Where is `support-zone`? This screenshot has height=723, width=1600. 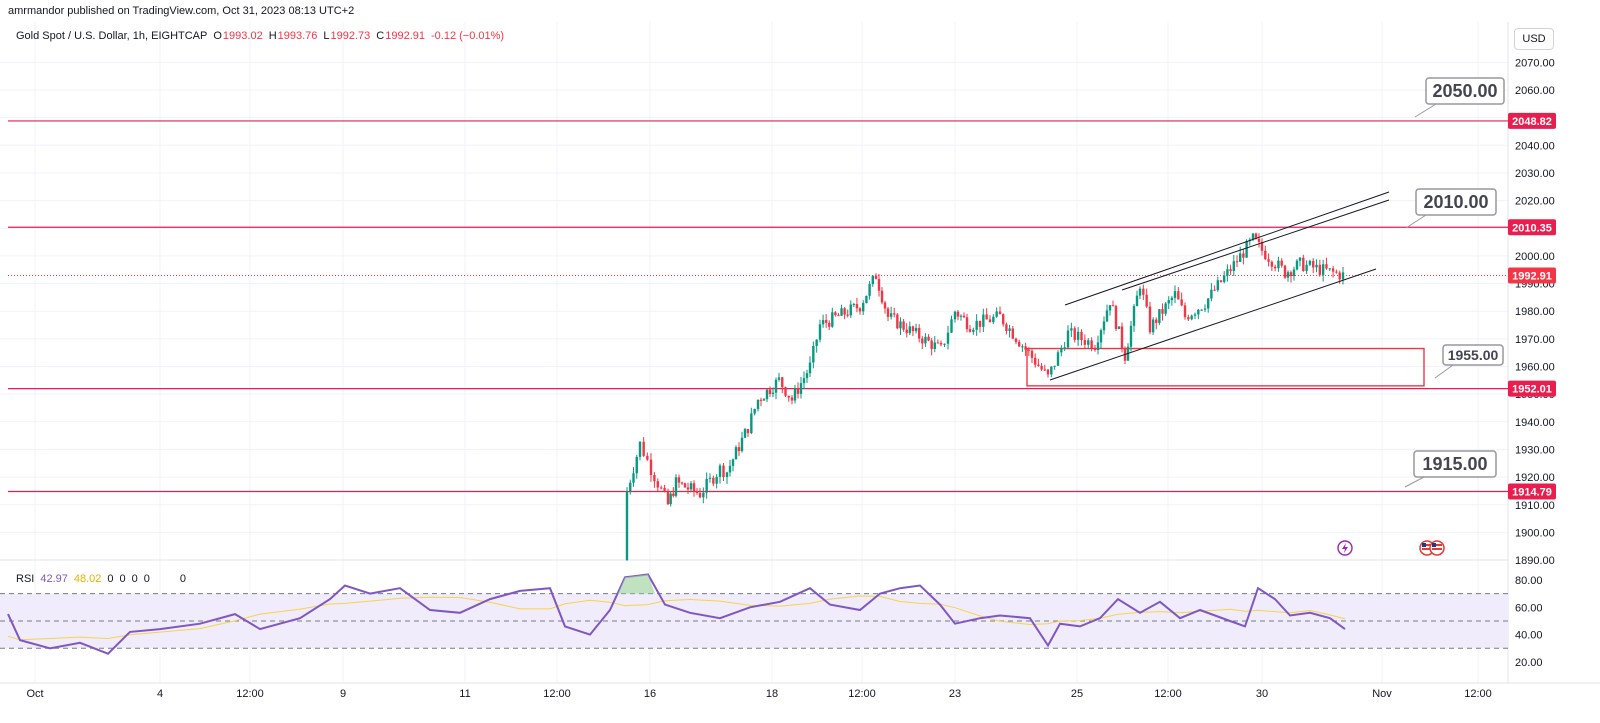 support-zone is located at coordinates (1225, 367).